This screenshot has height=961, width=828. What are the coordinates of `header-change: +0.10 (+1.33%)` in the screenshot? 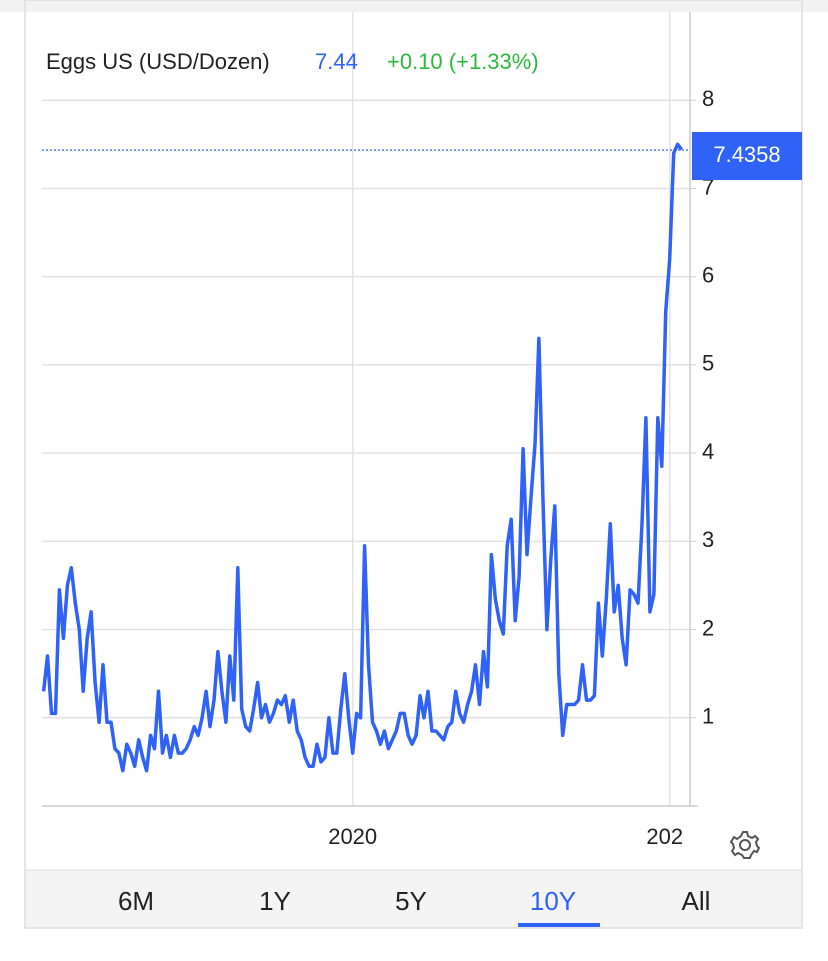 It's located at (463, 61).